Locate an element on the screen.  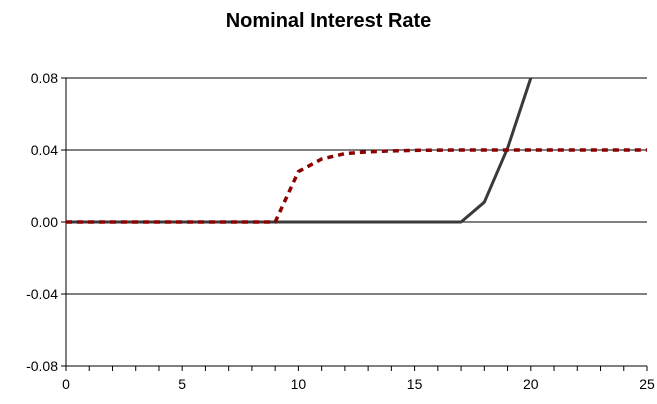
y-tick-label: 0.08 is located at coordinates (44, 78).